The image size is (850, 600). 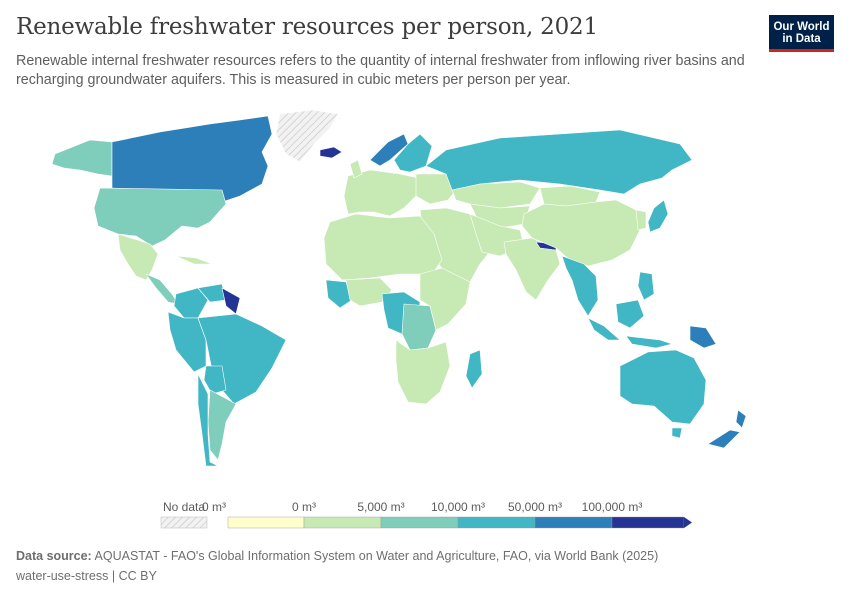 What do you see at coordinates (86, 576) in the screenshot?
I see `credit-line: water-use-stress | CC BY` at bounding box center [86, 576].